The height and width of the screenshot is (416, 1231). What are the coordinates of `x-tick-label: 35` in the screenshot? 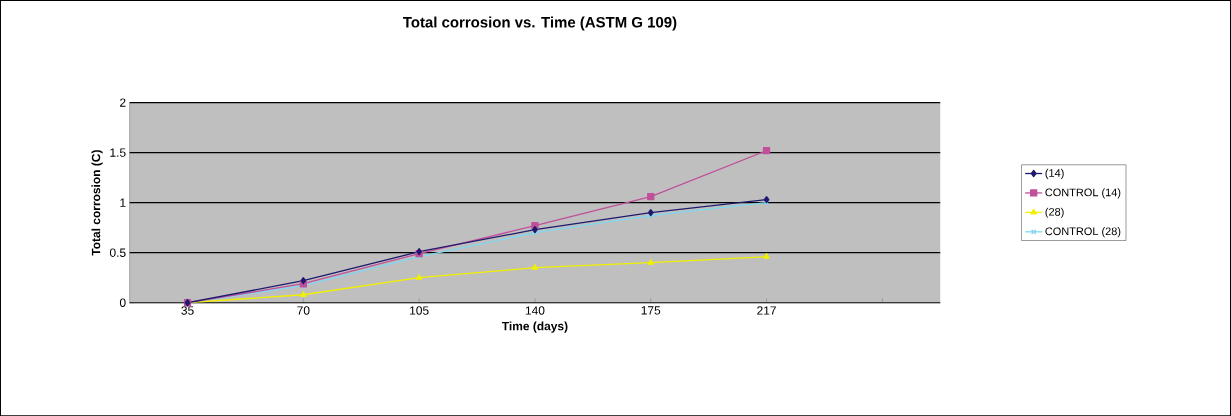 It's located at (187, 310).